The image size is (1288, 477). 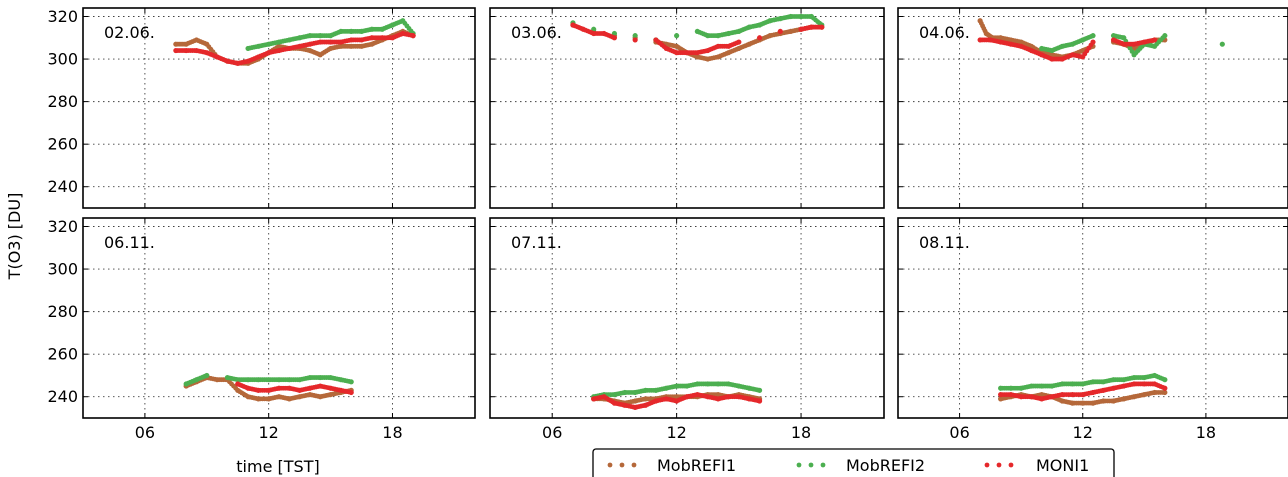 I want to click on panel-03-06: 03.06., so click(x=687, y=108).